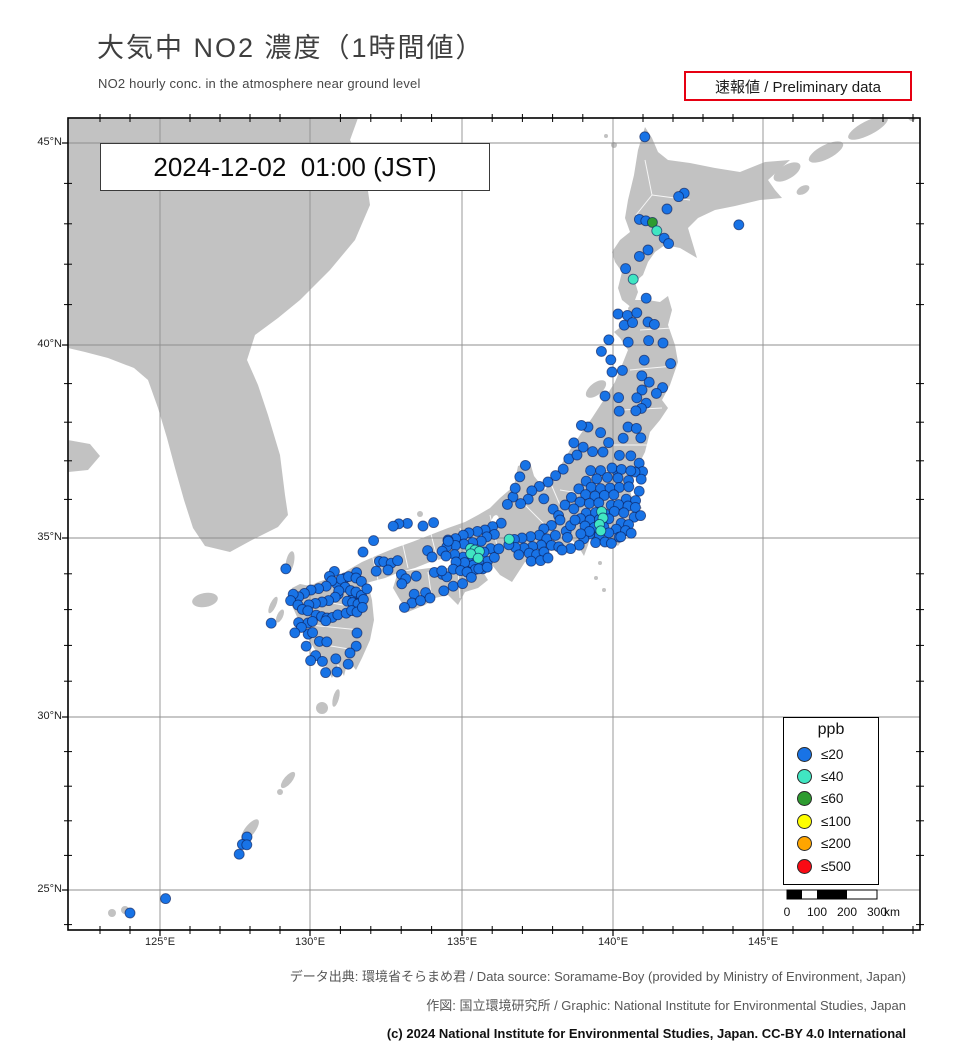 This screenshot has width=980, height=1060. Describe the element at coordinates (804, 844) in the screenshot. I see `legend-dot-orange` at that location.